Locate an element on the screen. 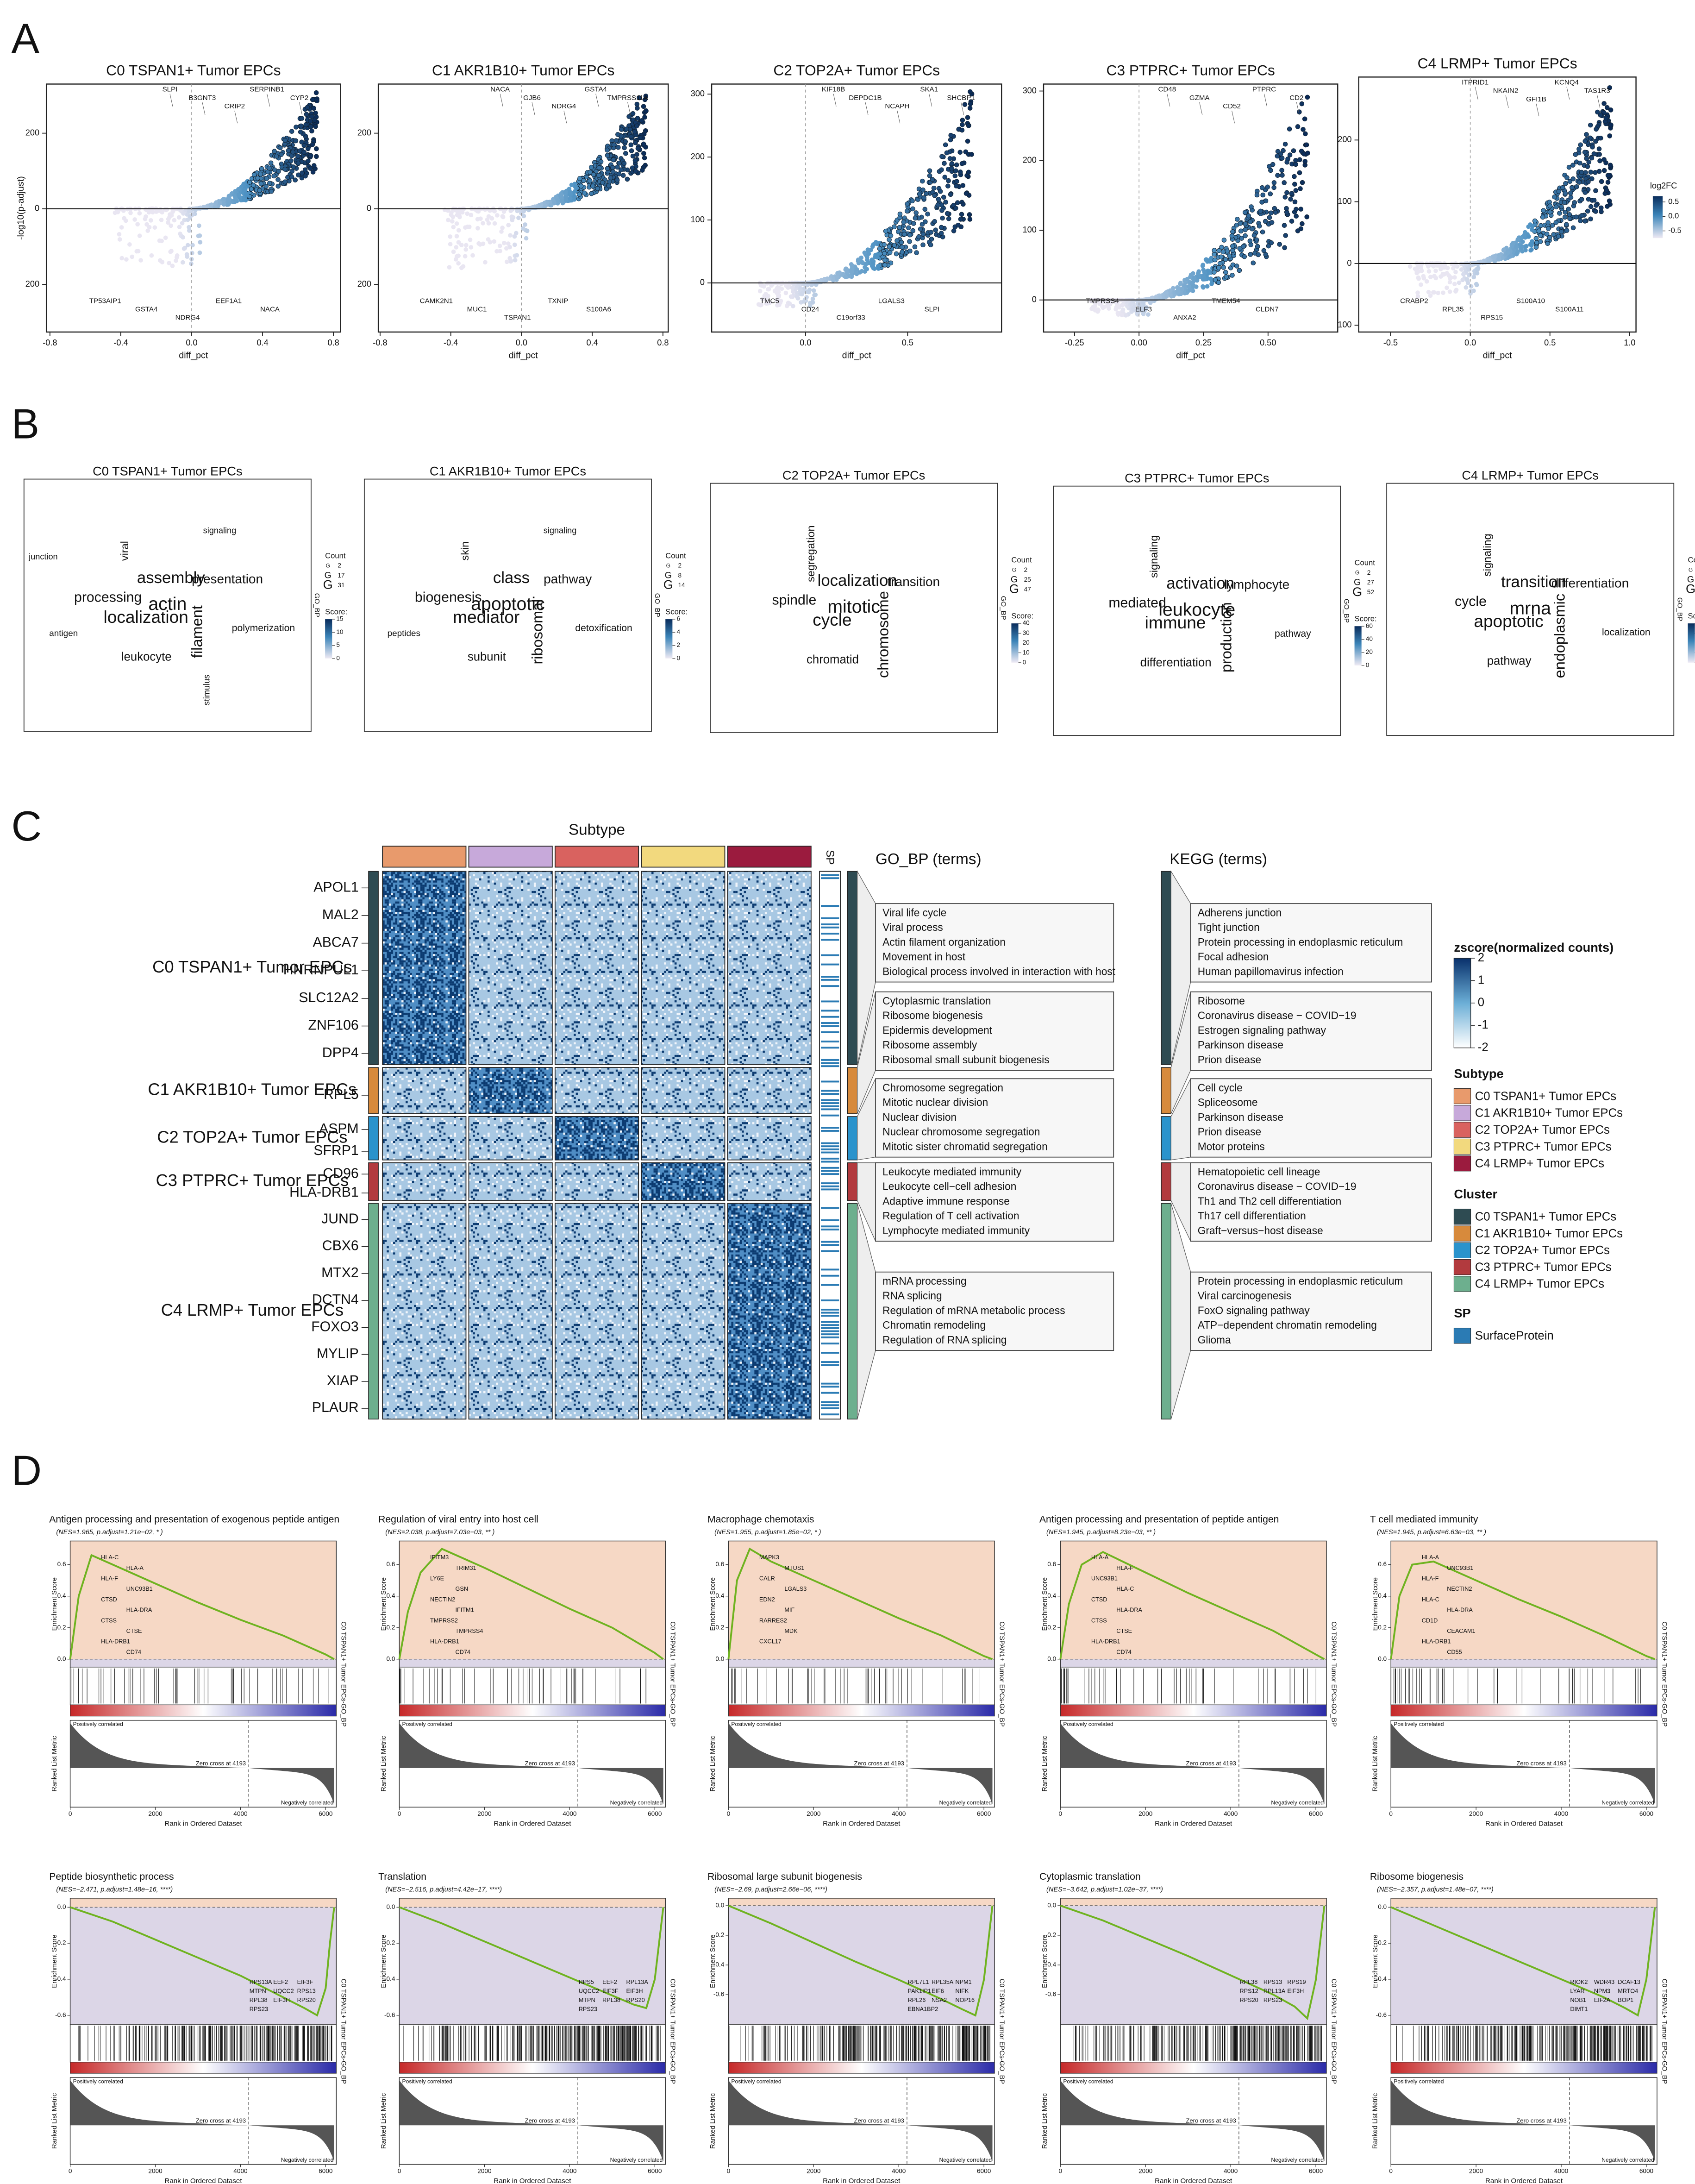 Image resolution: width=1695 pixels, height=2184 pixels. leading-gene: HLA-A is located at coordinates (1430, 1557).